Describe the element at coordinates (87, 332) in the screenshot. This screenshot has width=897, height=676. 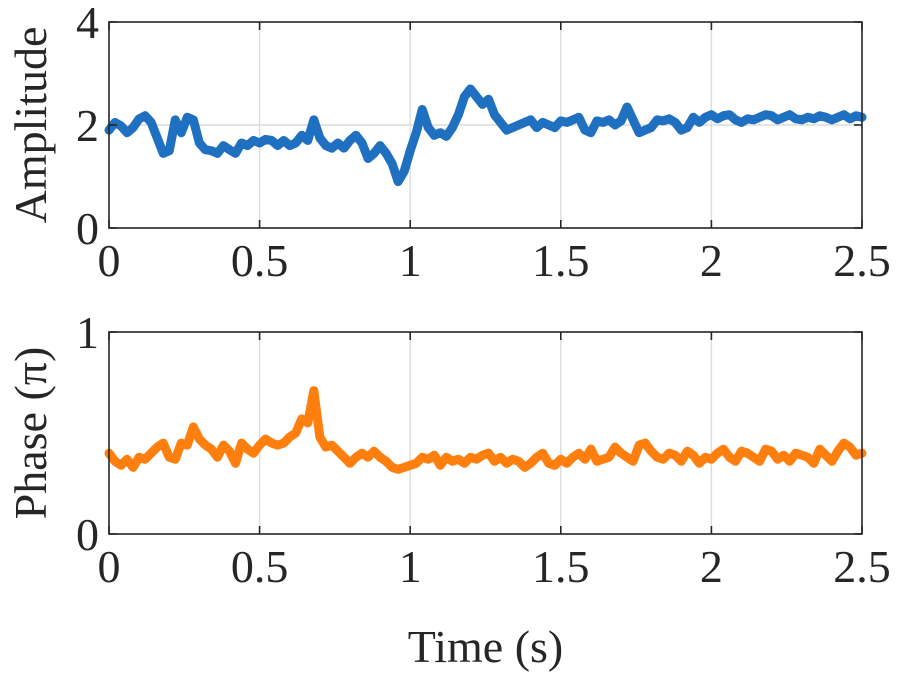
I see `y-tick-label: 1` at that location.